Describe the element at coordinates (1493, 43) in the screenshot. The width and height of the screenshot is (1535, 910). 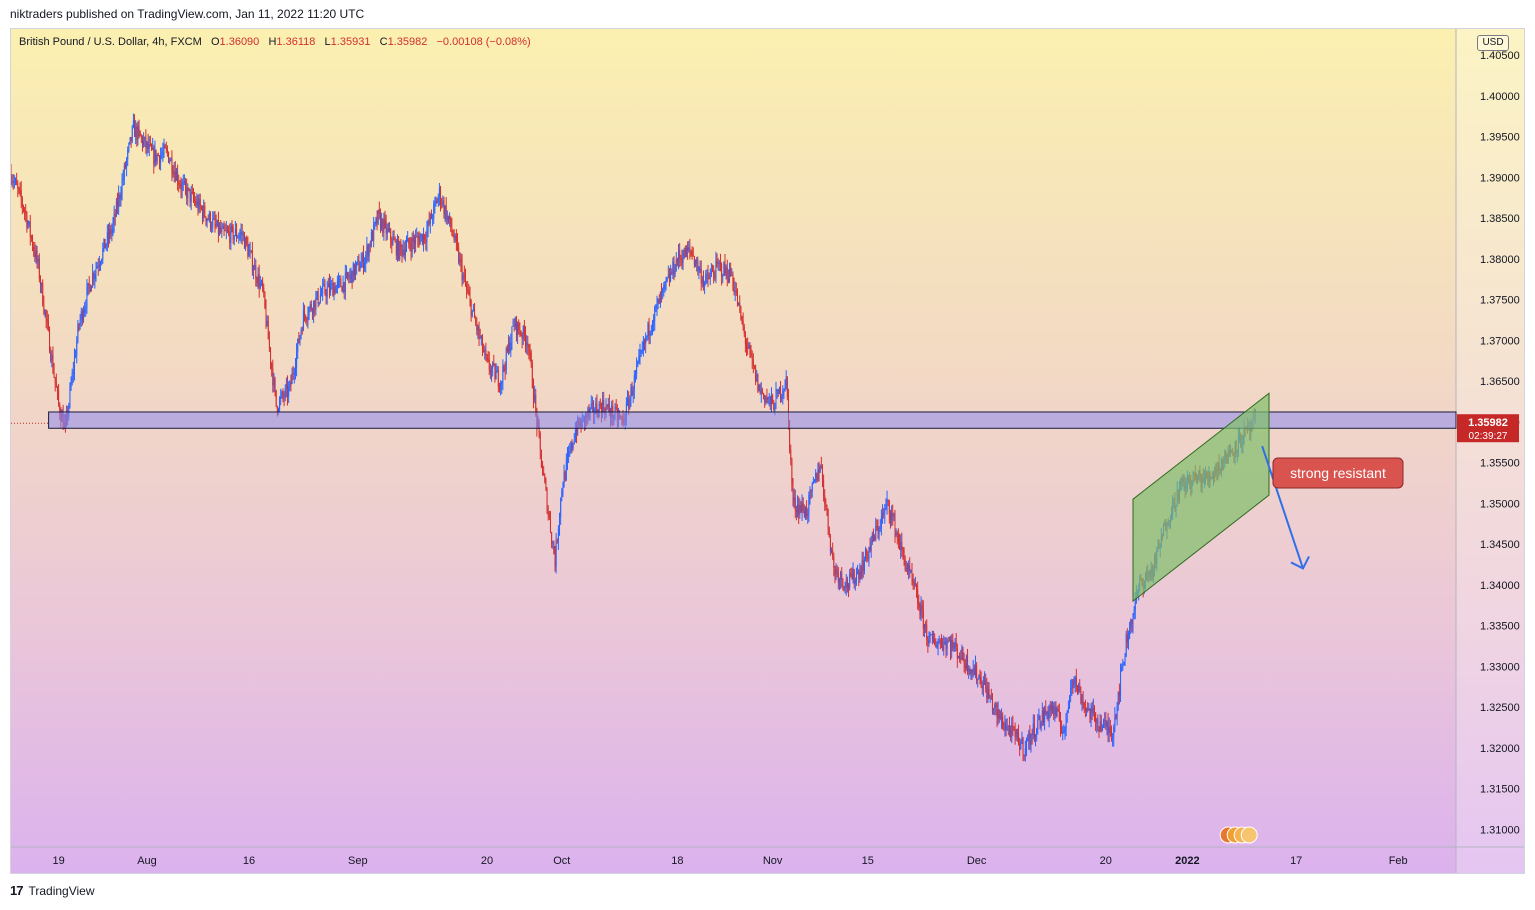
I see `currency-button: USD` at that location.